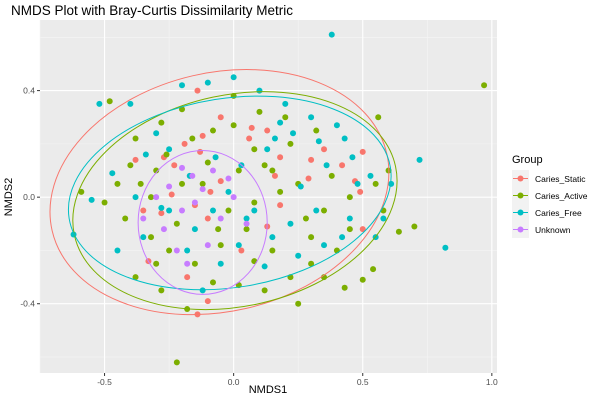 The width and height of the screenshot is (600, 405). Describe the element at coordinates (29, 91) in the screenshot. I see `y-tick-label: 0.4` at that location.